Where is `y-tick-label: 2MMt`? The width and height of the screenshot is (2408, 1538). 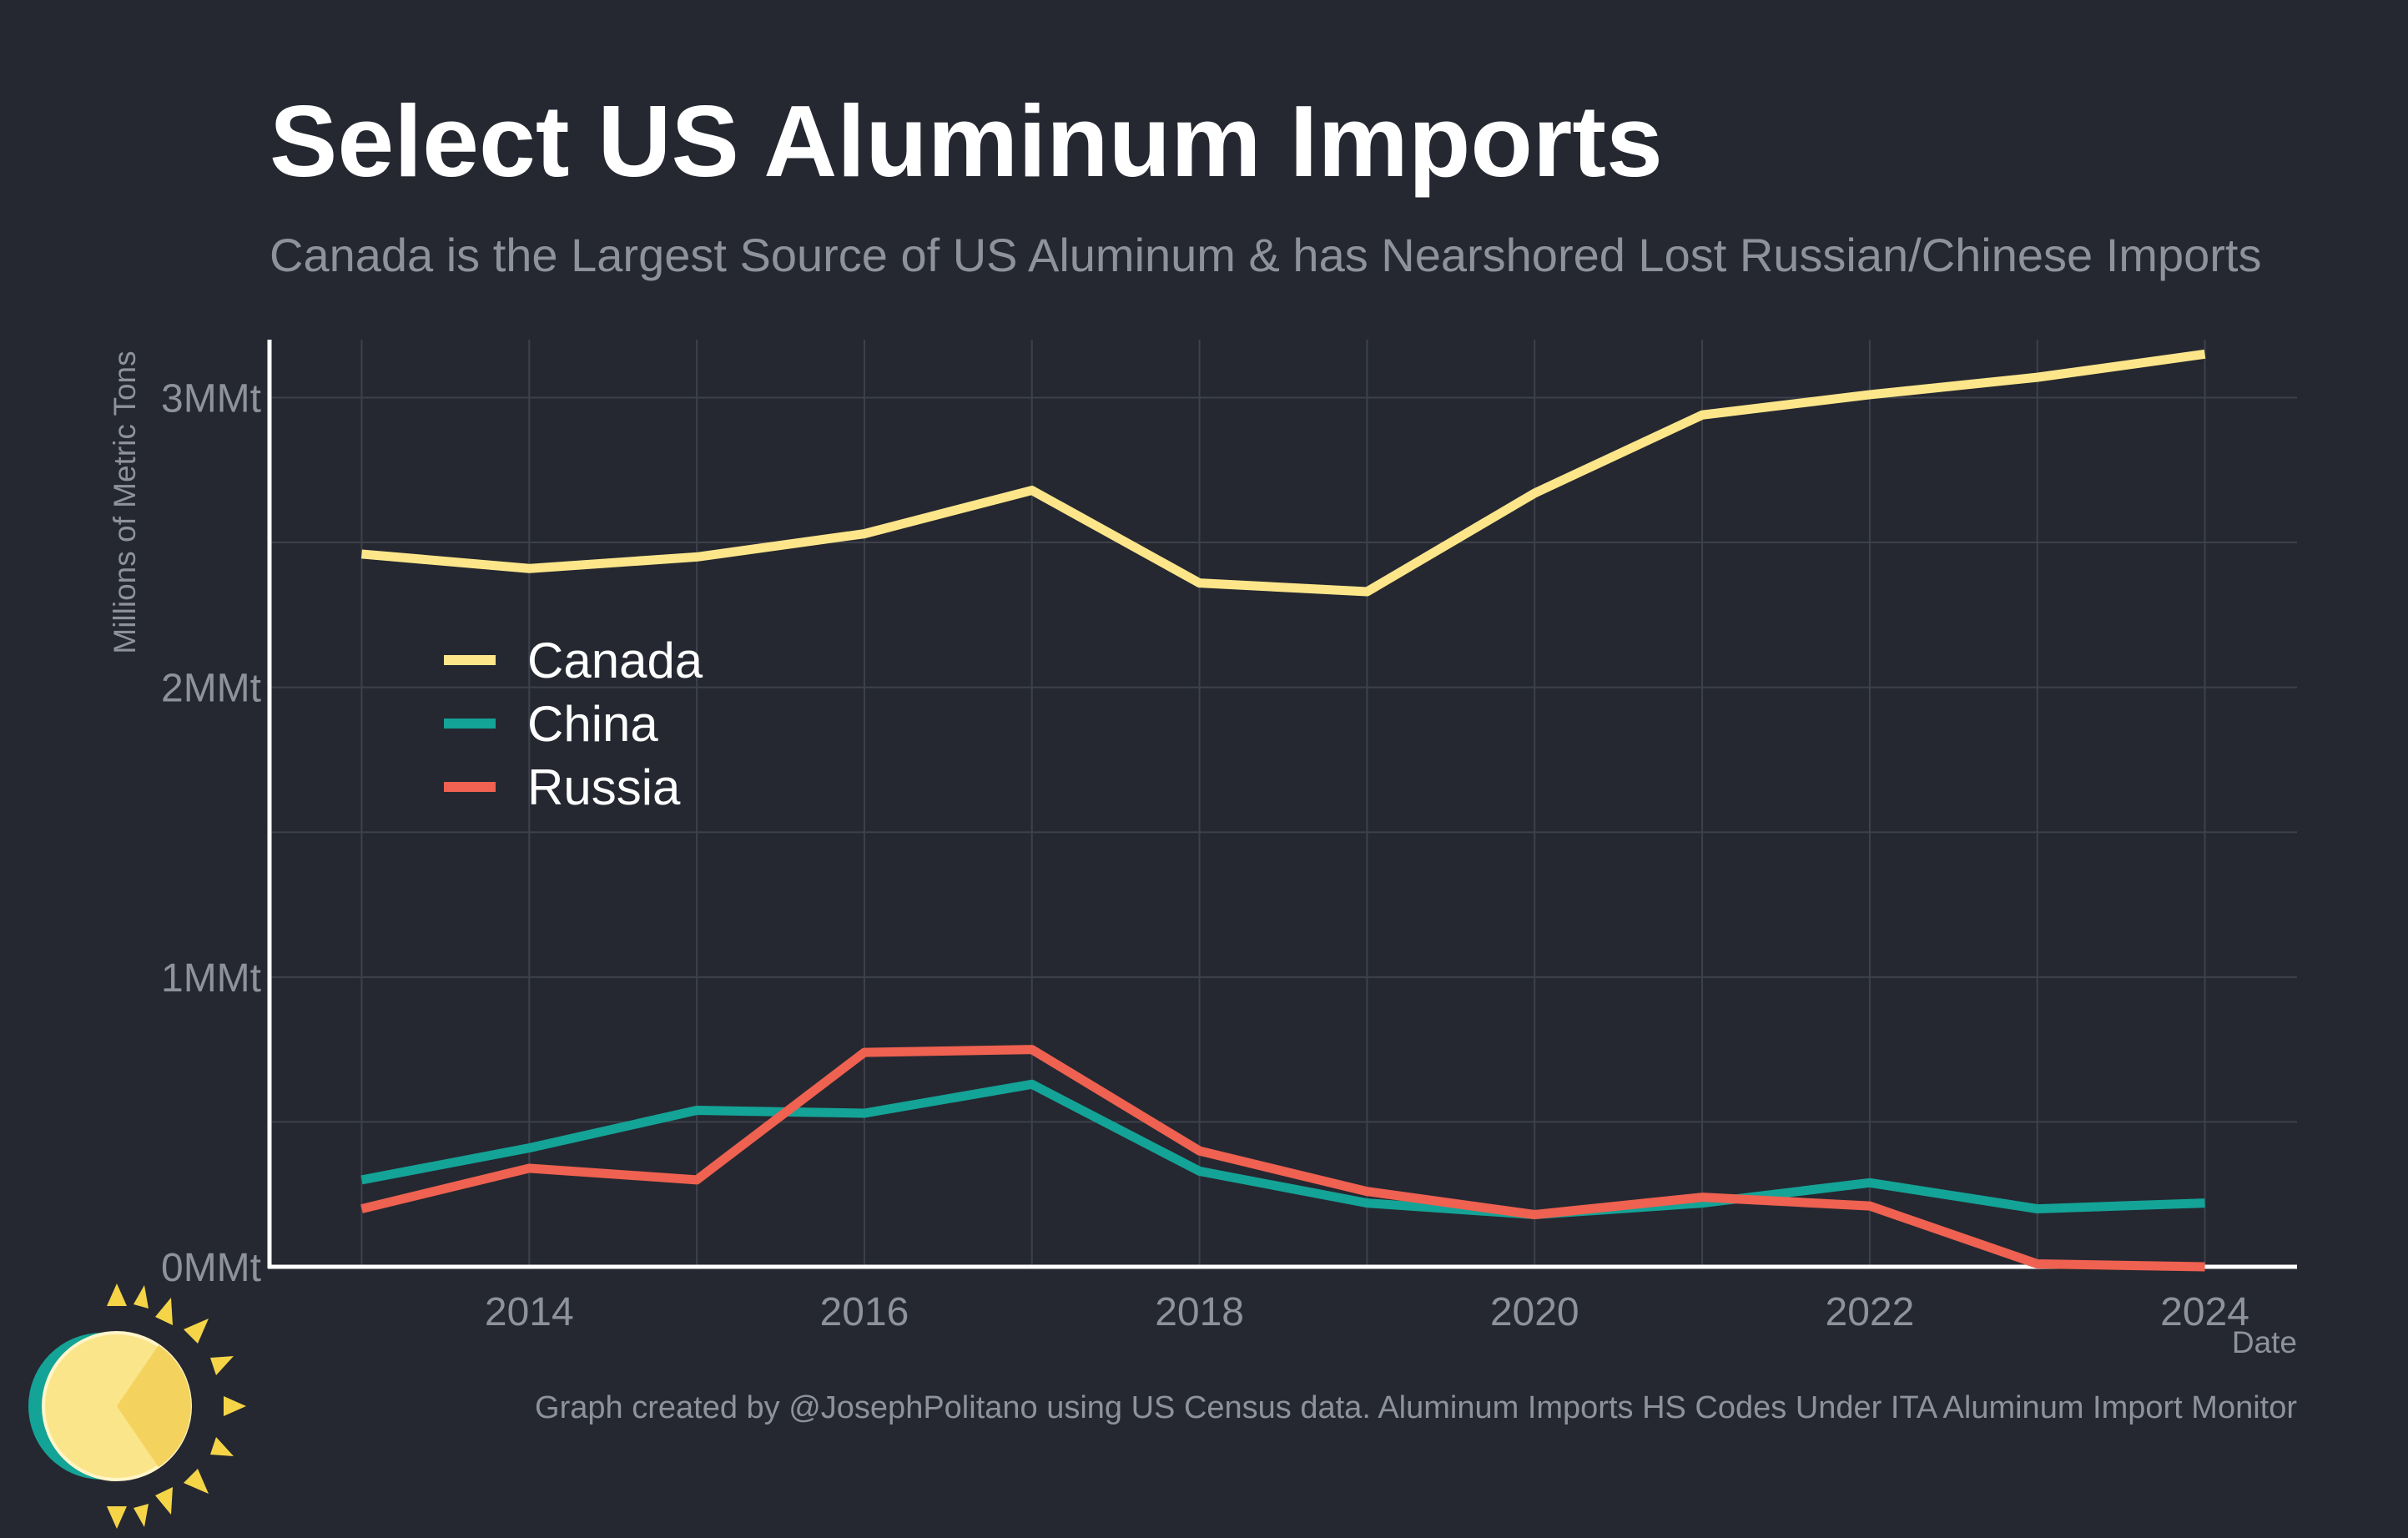
y-tick-label: 2MMt is located at coordinates (211, 689).